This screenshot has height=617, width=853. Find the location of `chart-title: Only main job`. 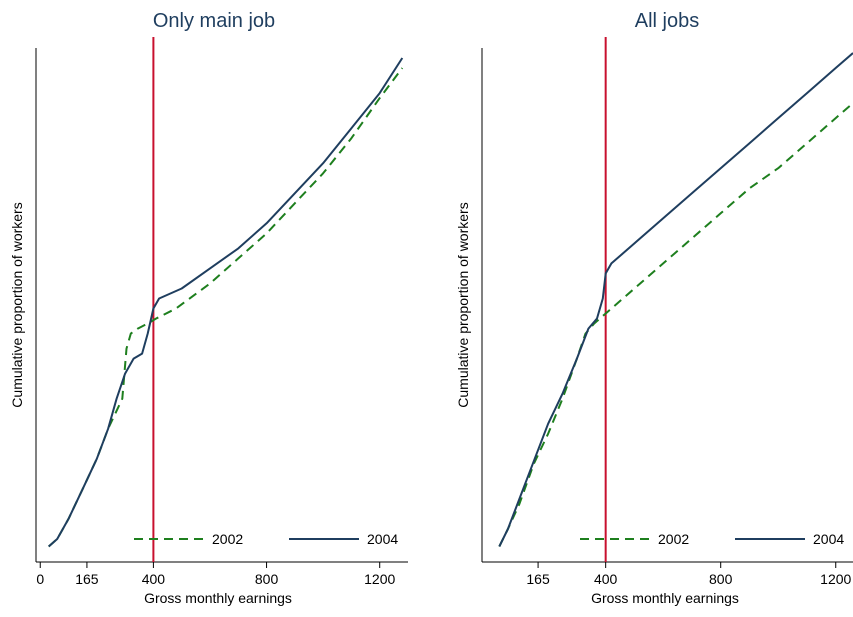

chart-title: Only main job is located at coordinates (214, 21).